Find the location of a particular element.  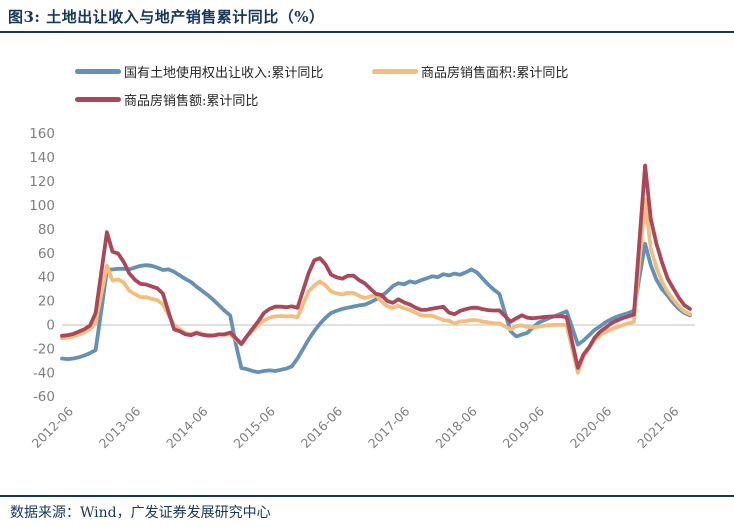

y-axis-tick-label: 20 is located at coordinates (46, 302).